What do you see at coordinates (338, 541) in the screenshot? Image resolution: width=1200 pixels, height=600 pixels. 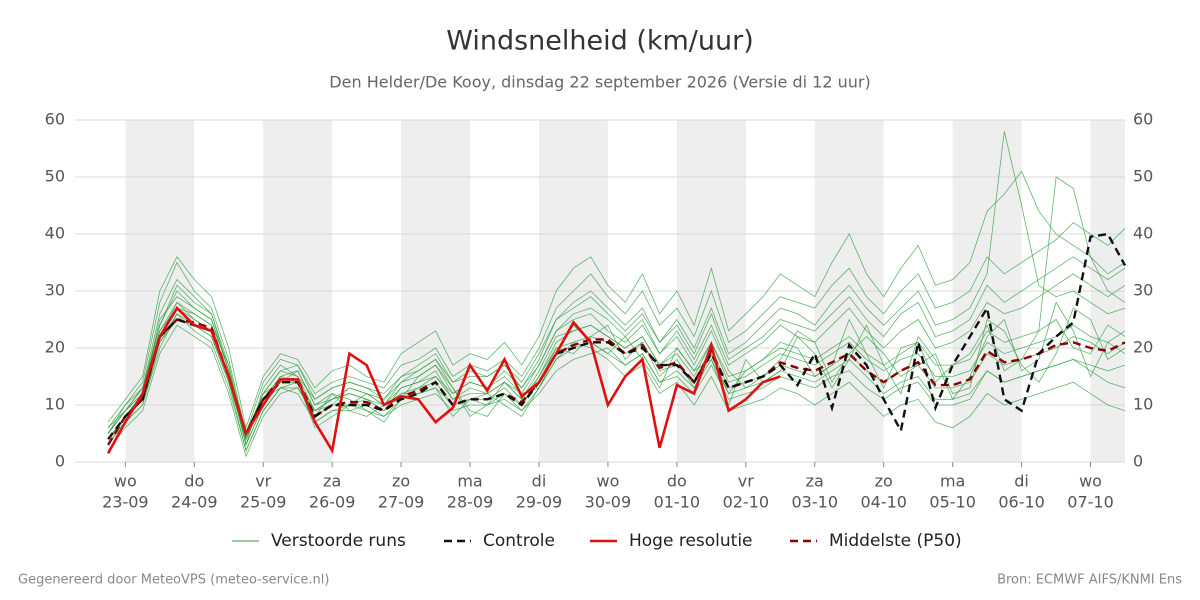 I see `legend-label: Verstoorde runs` at bounding box center [338, 541].